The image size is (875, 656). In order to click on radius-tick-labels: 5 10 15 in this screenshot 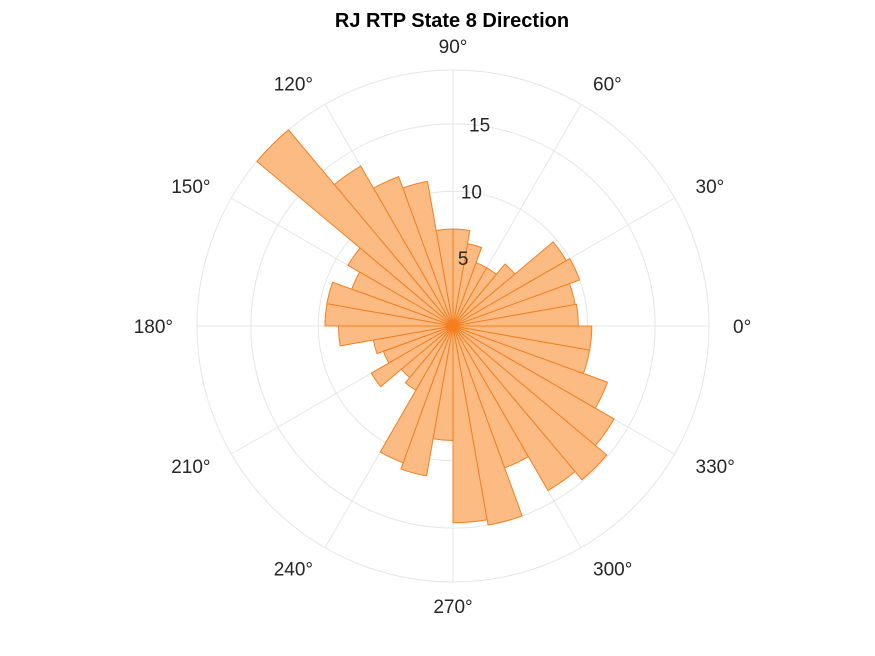, I will do `click(474, 192)`.